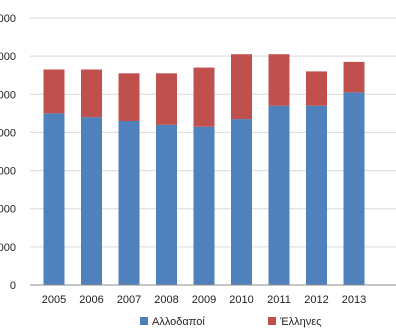 The image size is (396, 331). I want to click on legend: Αλλοδαποί Έλληνες, so click(230, 322).